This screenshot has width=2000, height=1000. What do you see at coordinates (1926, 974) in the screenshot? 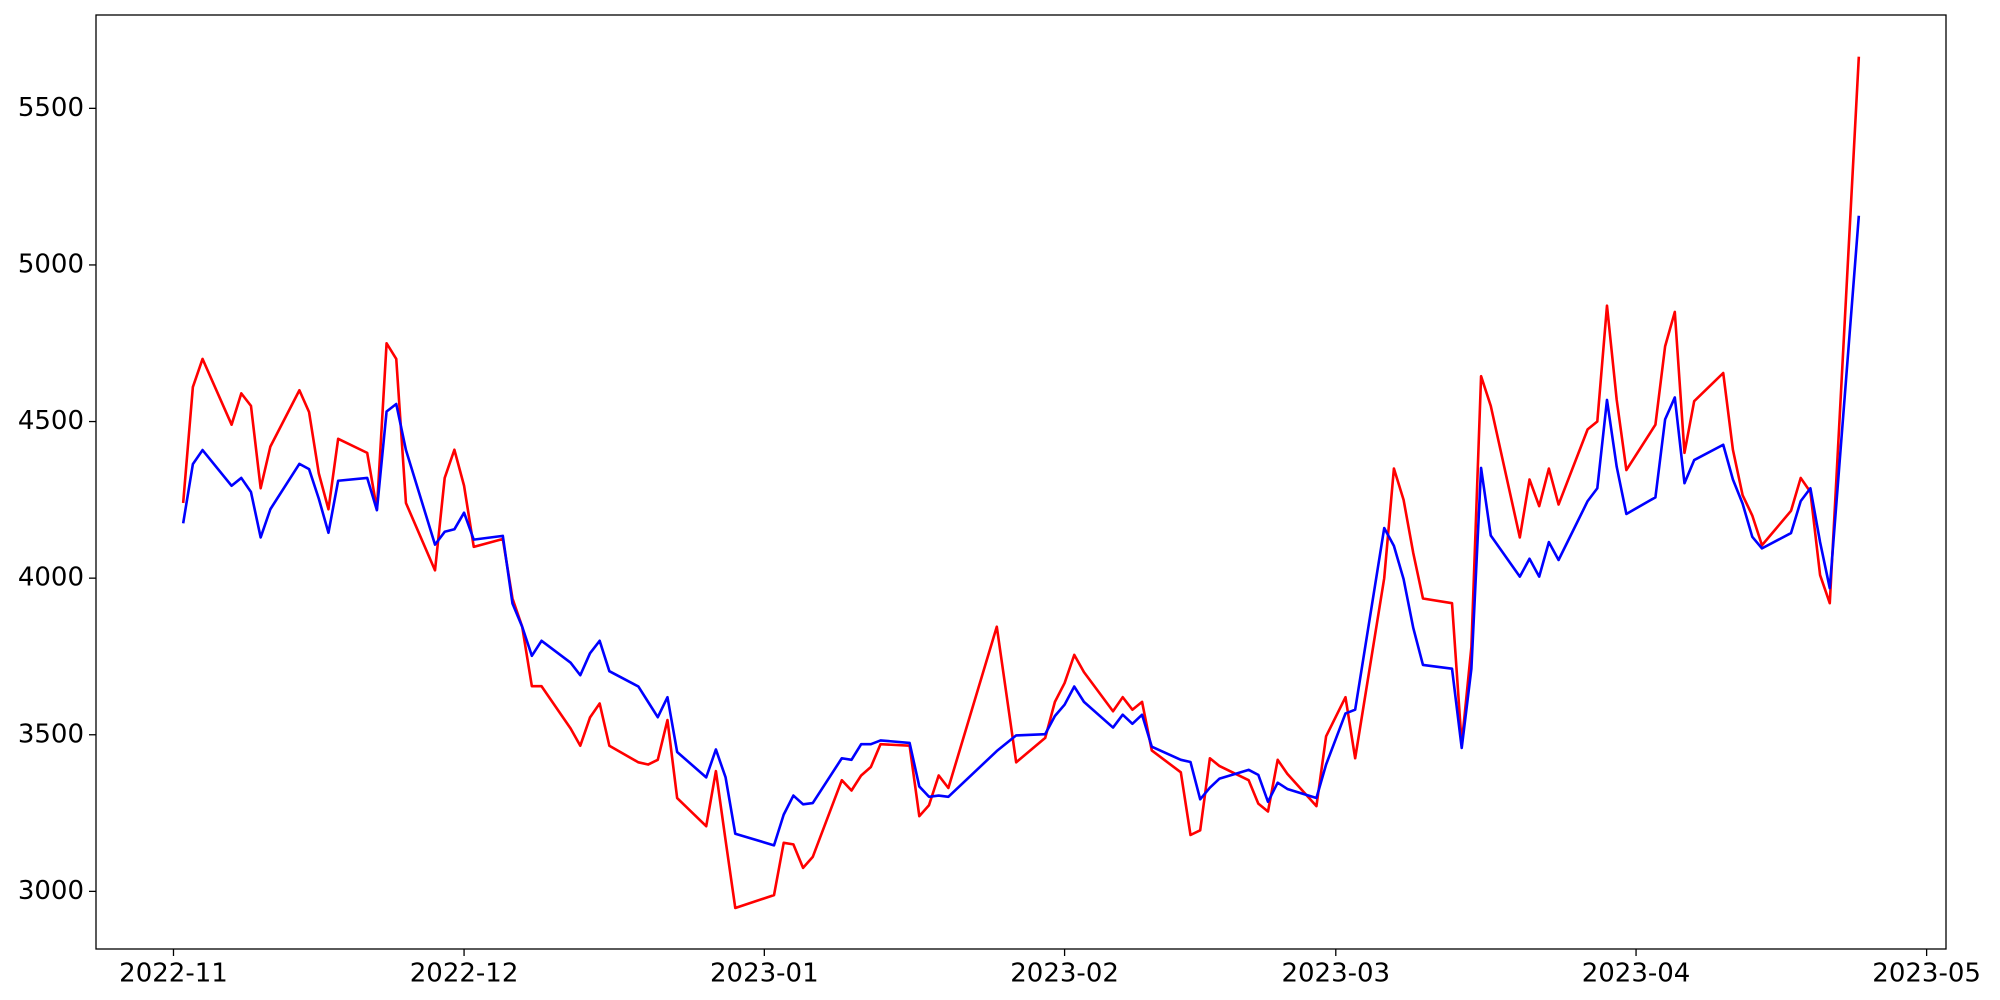
I see `x-tick-label: 2023-05` at bounding box center [1926, 974].